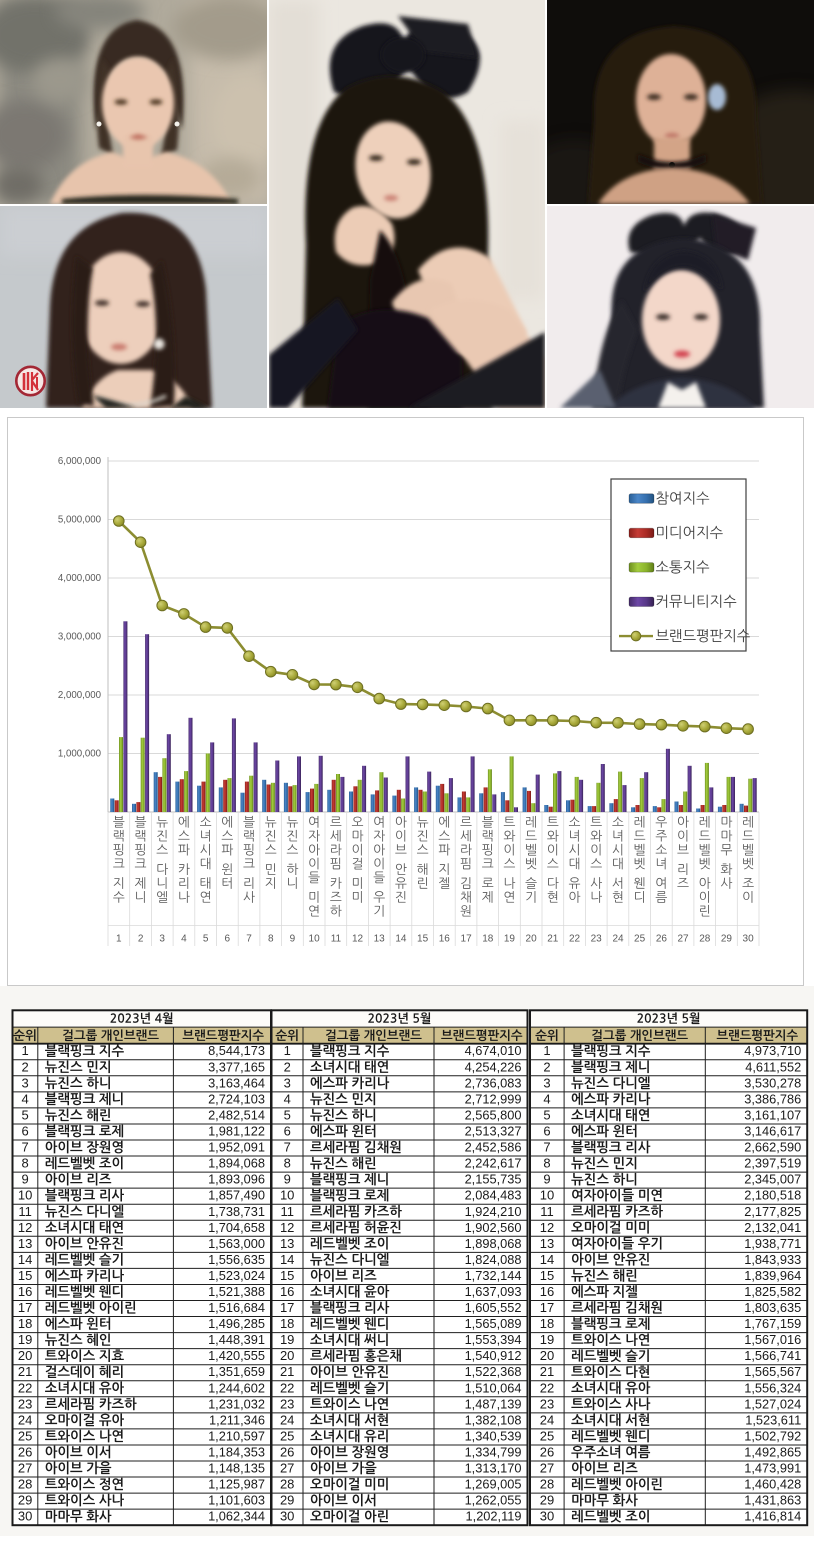 The image size is (814, 1541). Describe the element at coordinates (772, 1179) in the screenshot. I see `svg-text: 2,345,007` at that location.